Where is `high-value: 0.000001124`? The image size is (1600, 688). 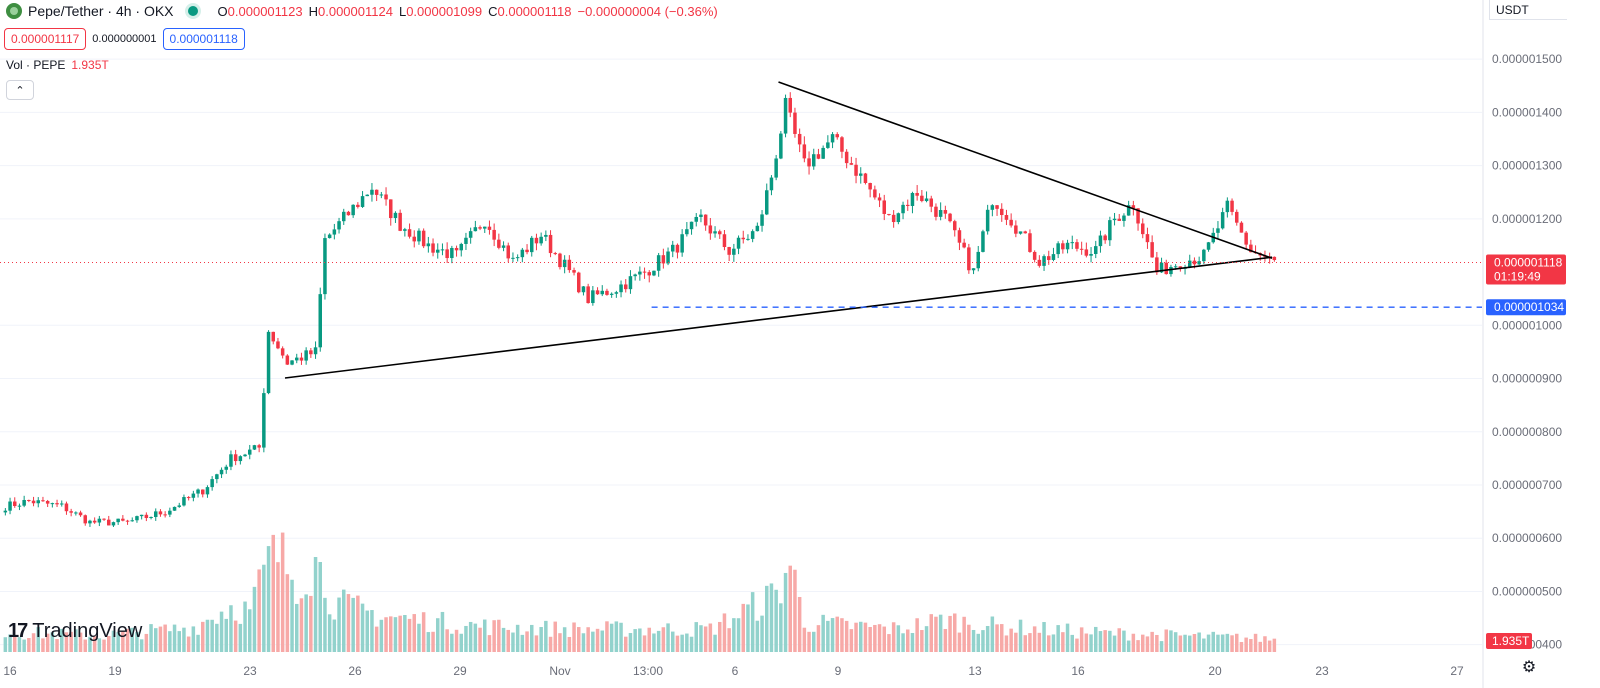 high-value: 0.000001124 is located at coordinates (355, 11).